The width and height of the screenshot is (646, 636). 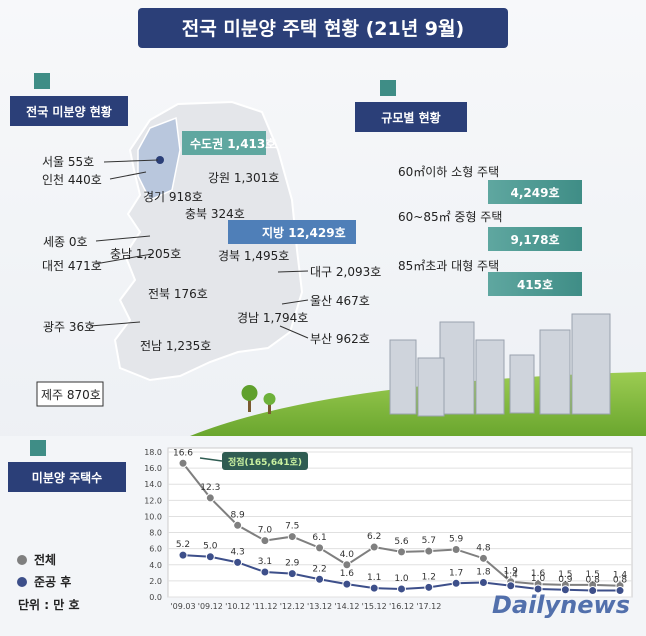 I want to click on x-tick-label: '09.03, so click(x=182, y=606).